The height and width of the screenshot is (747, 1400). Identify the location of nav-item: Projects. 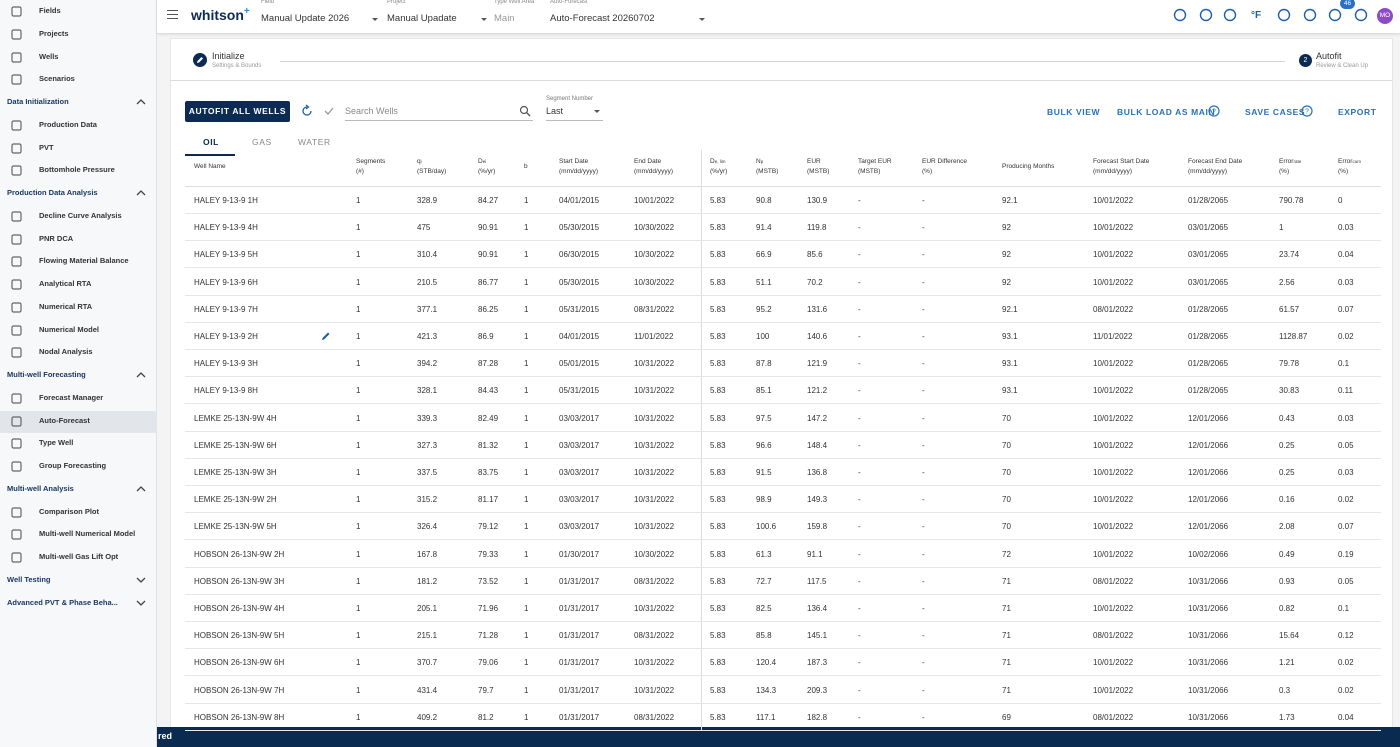
(54, 33).